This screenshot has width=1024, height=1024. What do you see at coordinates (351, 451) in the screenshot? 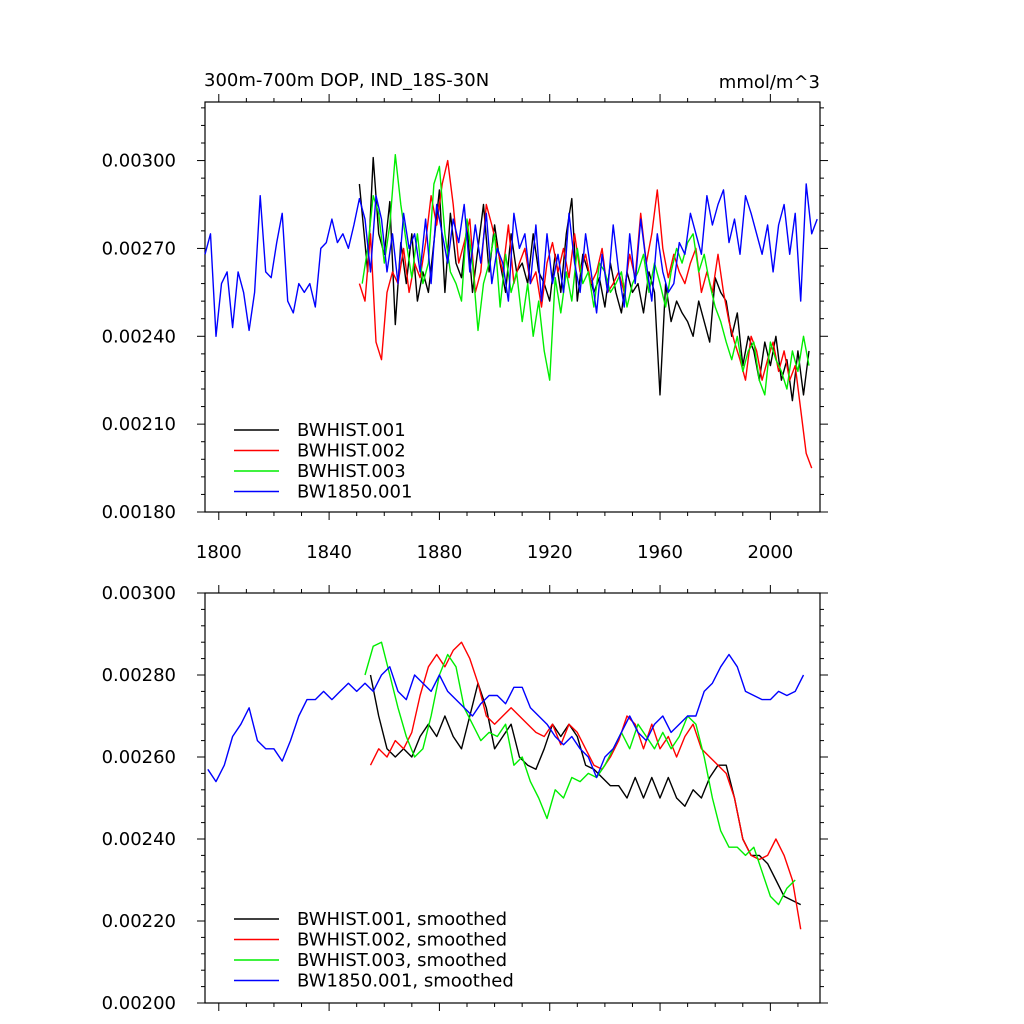
I see `legend-label: BWHIST.002` at bounding box center [351, 451].